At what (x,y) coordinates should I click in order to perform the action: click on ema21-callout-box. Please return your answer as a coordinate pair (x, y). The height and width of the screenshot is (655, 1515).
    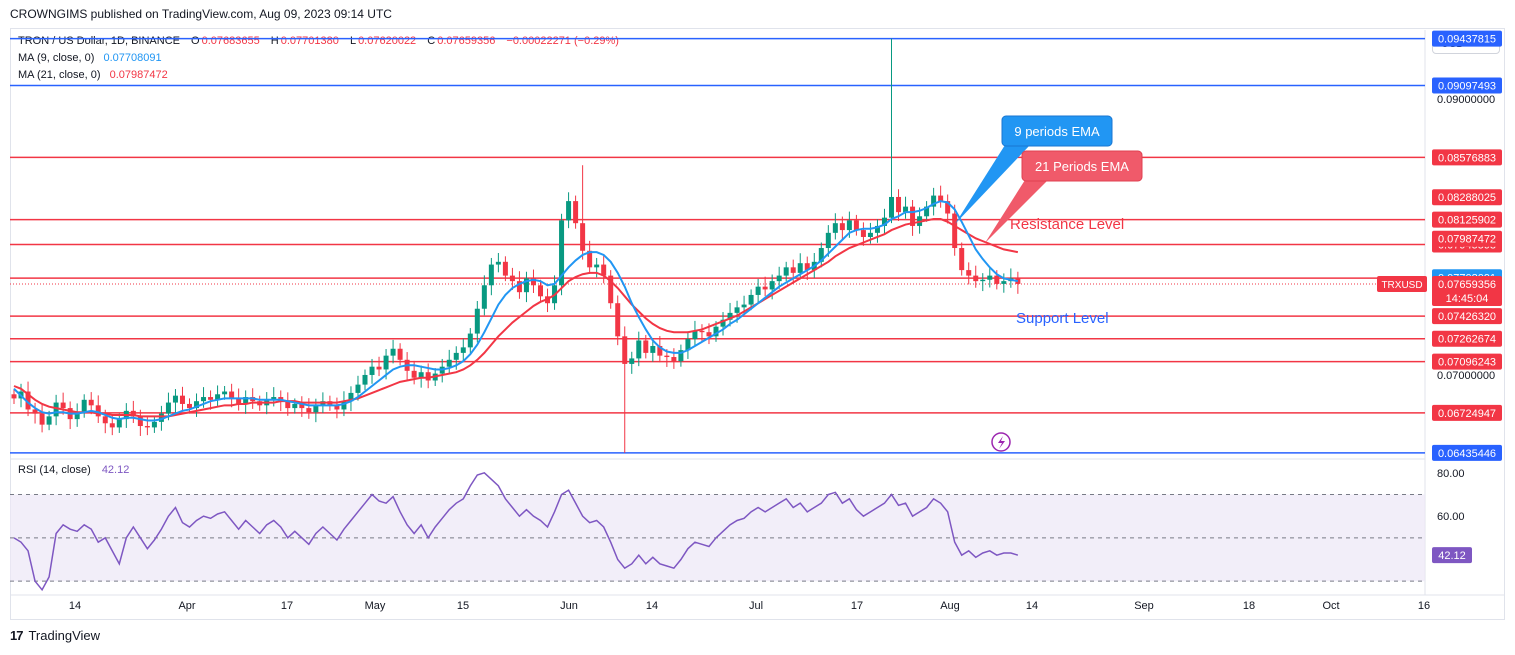
    Looking at the image, I should click on (1082, 166).